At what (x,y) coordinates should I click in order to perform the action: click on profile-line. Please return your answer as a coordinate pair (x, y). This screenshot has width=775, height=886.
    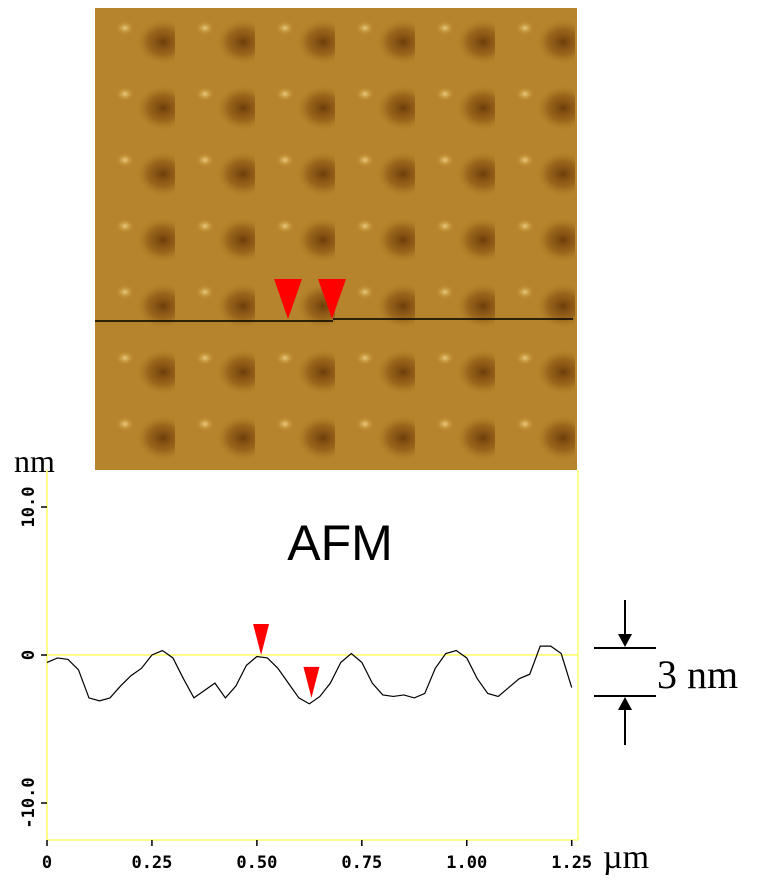
    Looking at the image, I should click on (309, 675).